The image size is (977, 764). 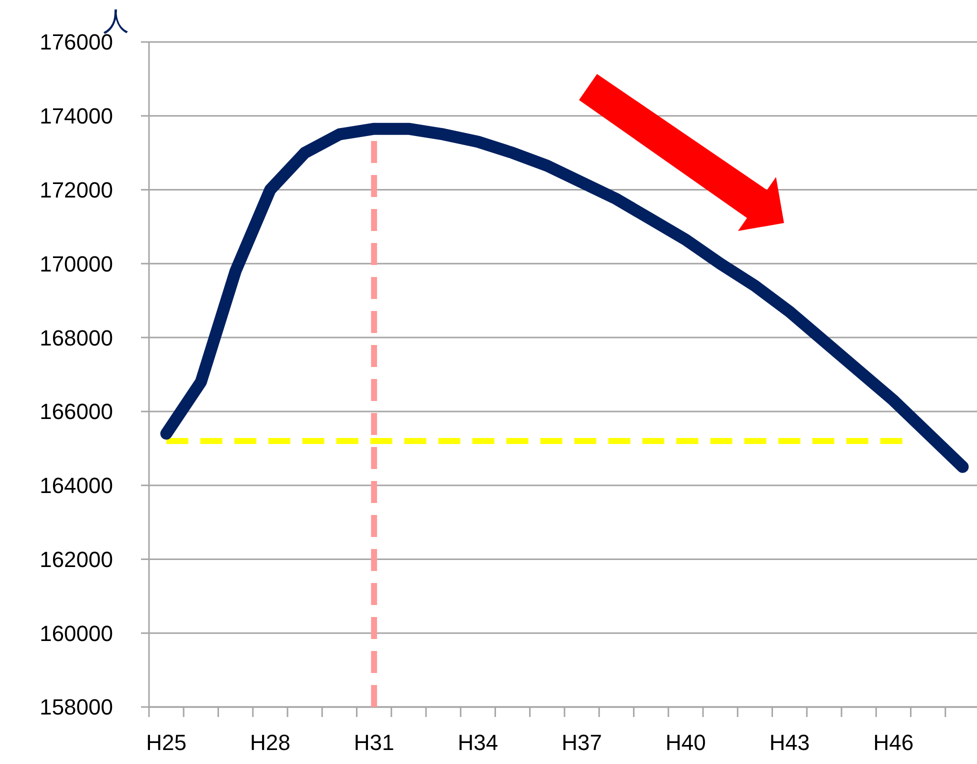 I want to click on y-tick-label: 164000, so click(x=76, y=485).